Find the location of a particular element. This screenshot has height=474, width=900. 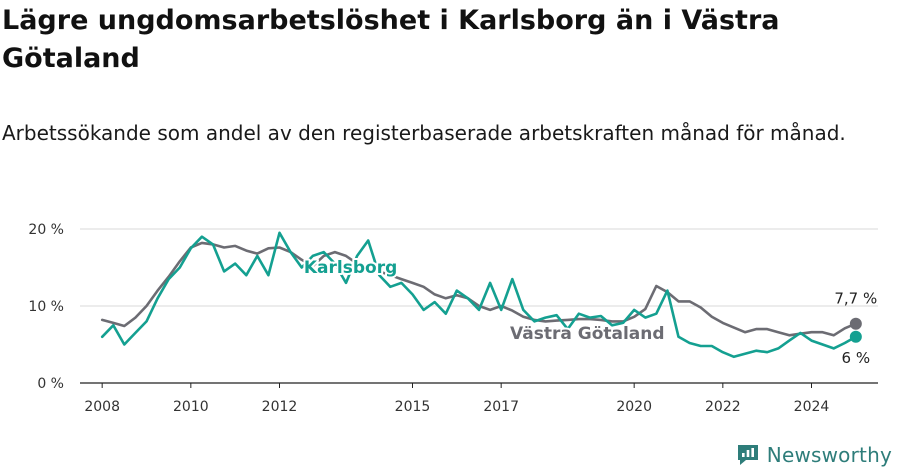

x-tick-label: 2015 is located at coordinates (413, 407).